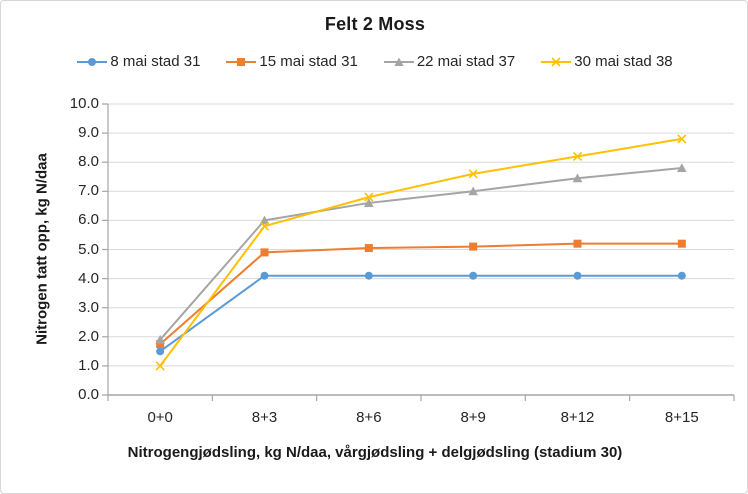 Image resolution: width=748 pixels, height=494 pixels. I want to click on x-tick-label: 8+6, so click(369, 417).